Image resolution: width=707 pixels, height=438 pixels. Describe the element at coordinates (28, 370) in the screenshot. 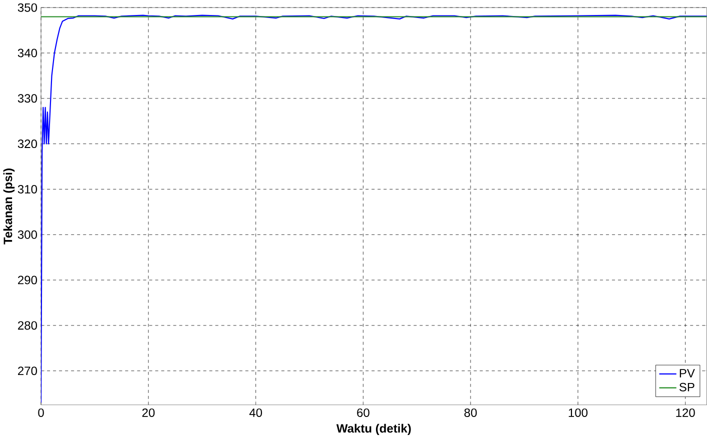

I see `y-tick-label: 270` at that location.